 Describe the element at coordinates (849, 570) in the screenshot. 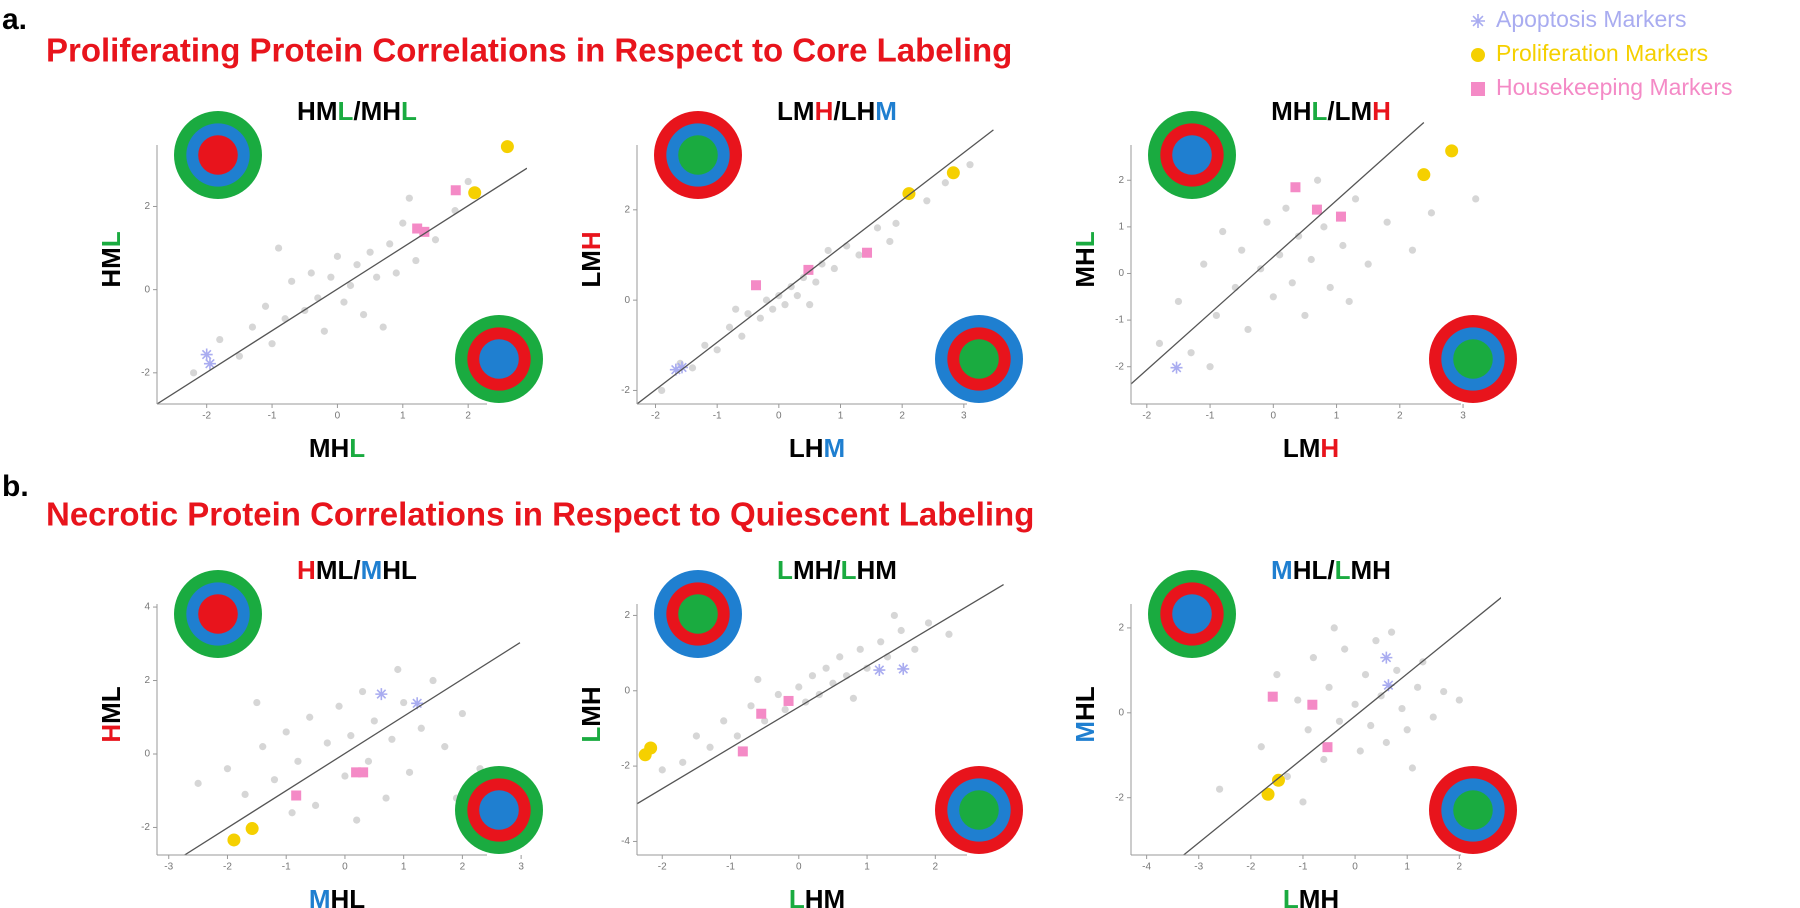

I see `chart-title-part: L` at that location.